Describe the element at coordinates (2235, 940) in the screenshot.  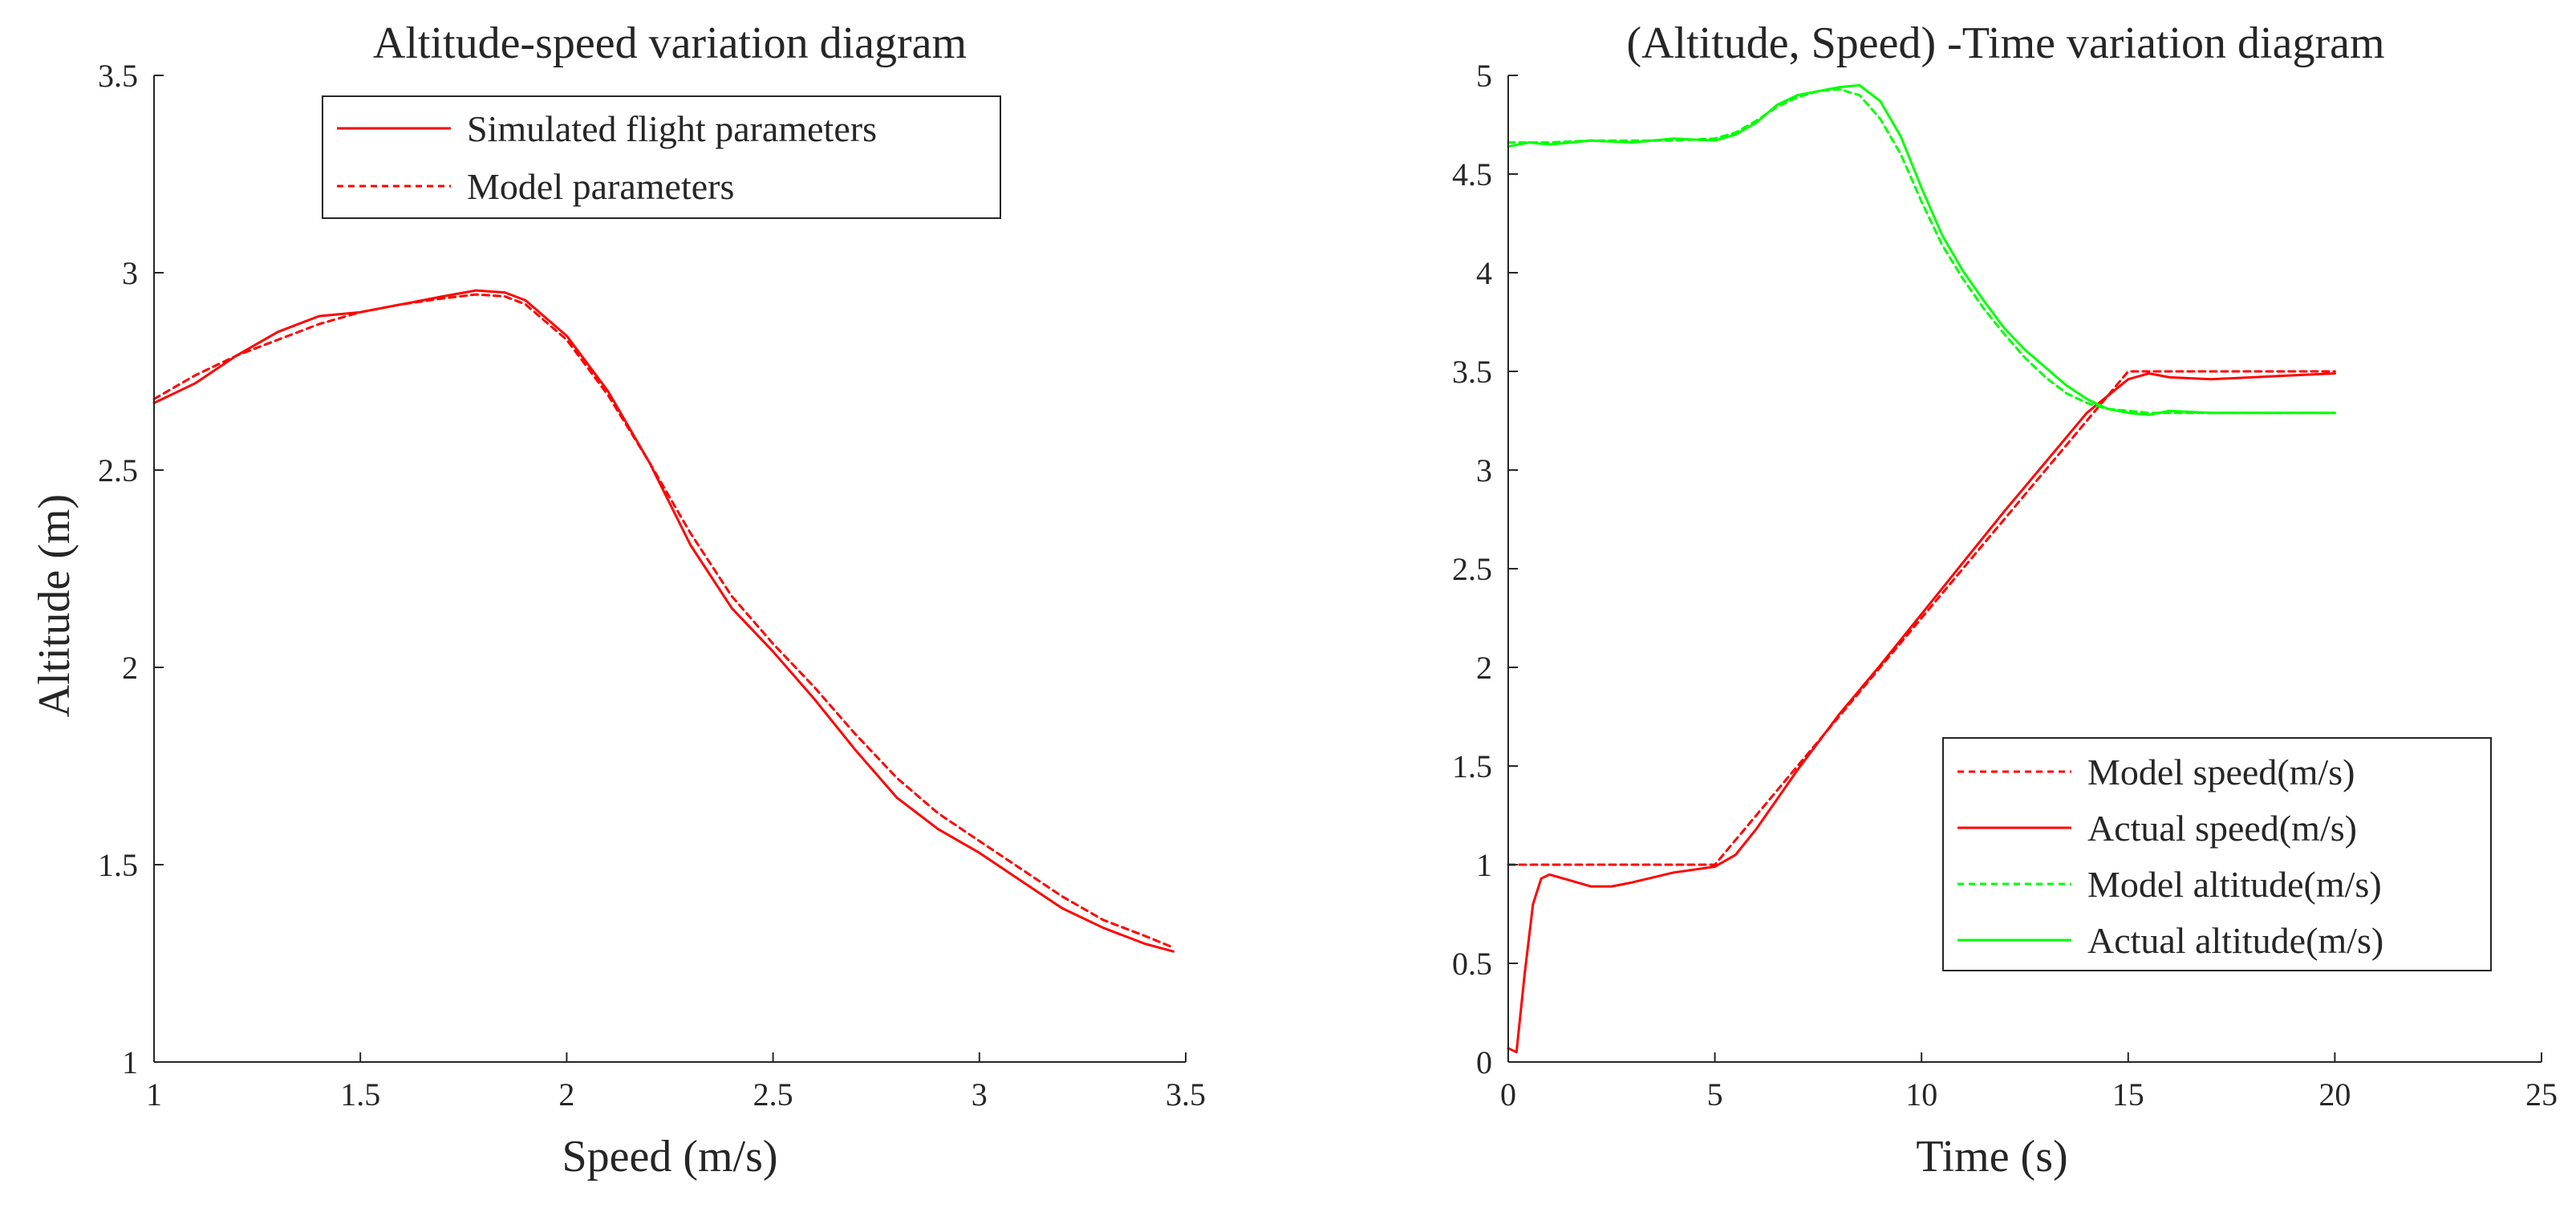
I see `legend-label-actual-altitude: Actual altitude(m/s)` at that location.